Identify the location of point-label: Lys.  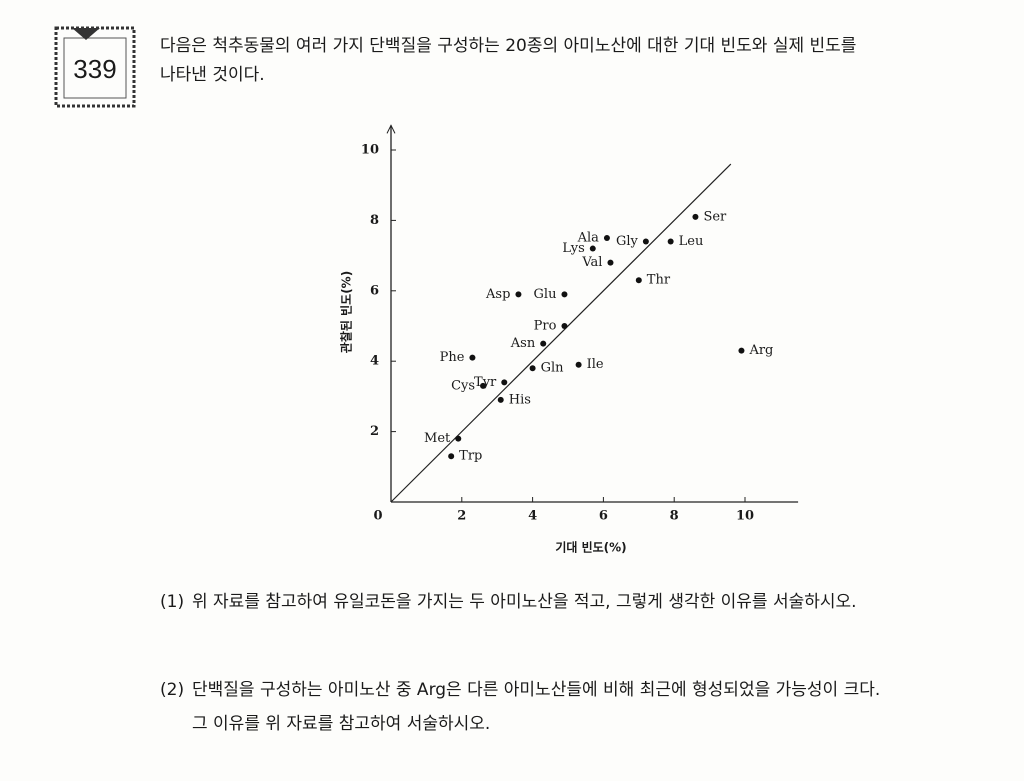
(573, 248).